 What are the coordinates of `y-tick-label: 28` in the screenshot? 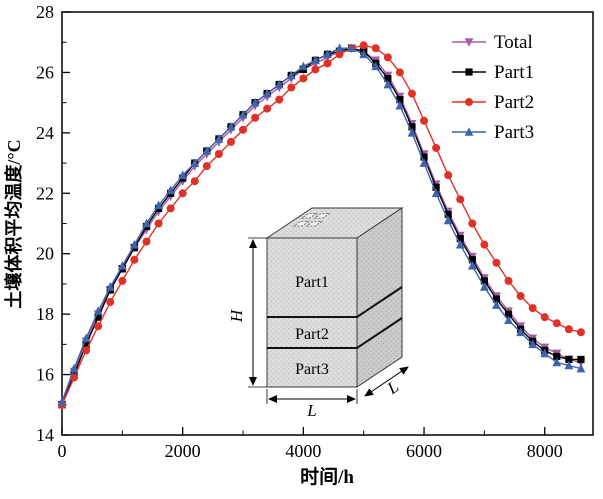 It's located at (45, 12).